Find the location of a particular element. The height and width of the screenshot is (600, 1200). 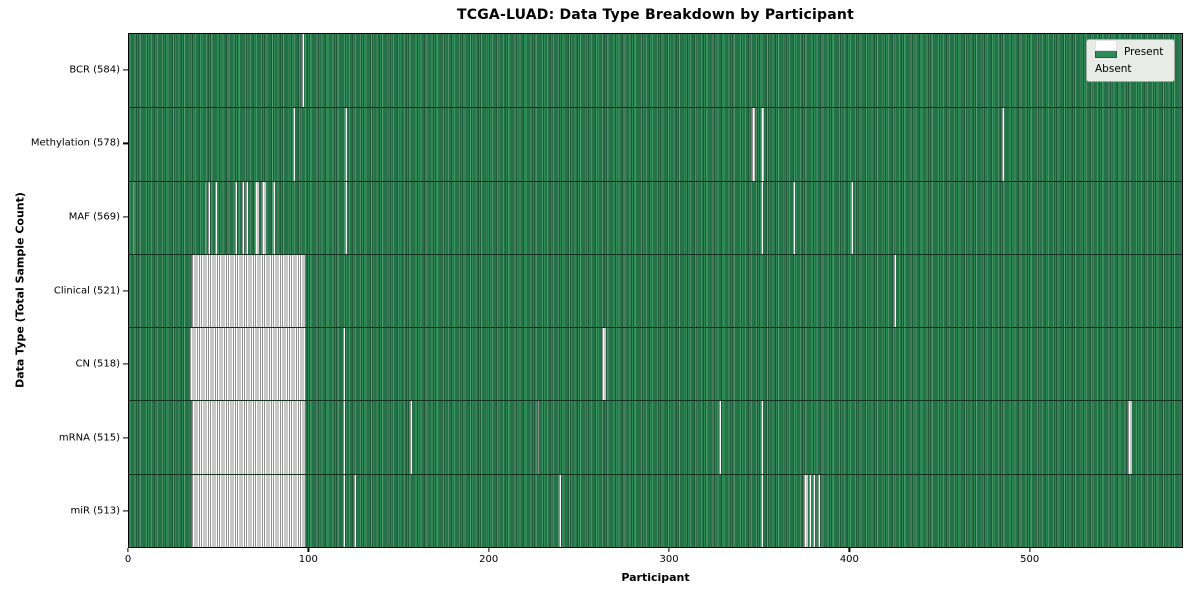

y-tick-label-methylation: Methylation (578) is located at coordinates (75, 143).